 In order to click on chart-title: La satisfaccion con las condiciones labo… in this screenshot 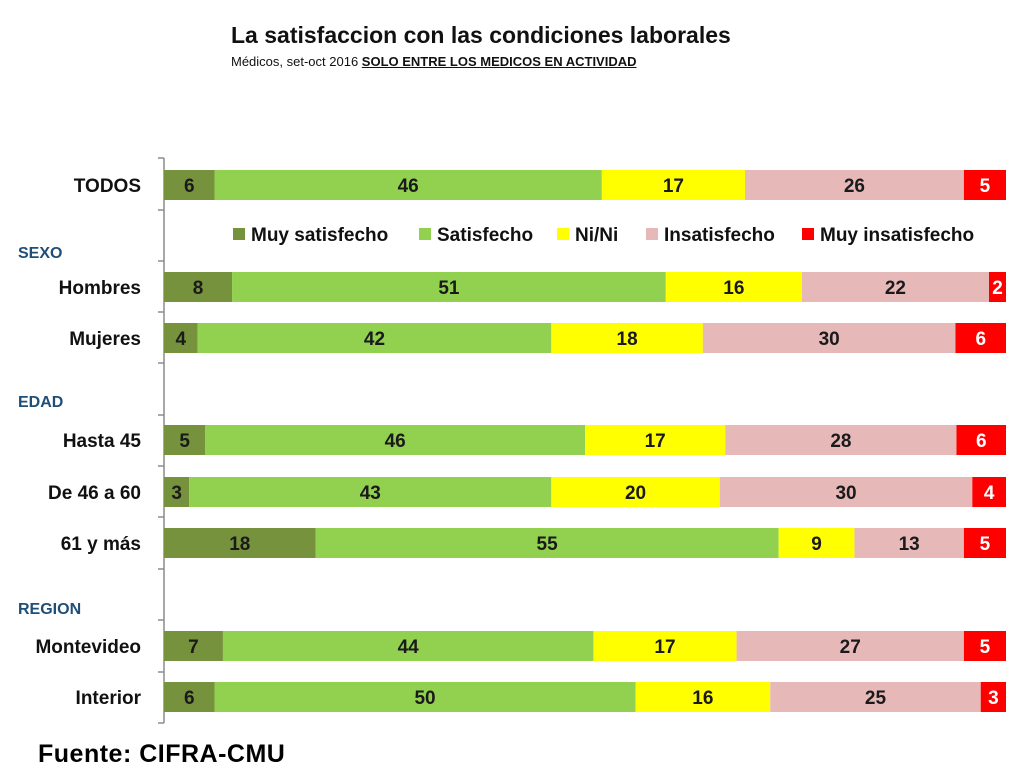, I will do `click(481, 35)`.